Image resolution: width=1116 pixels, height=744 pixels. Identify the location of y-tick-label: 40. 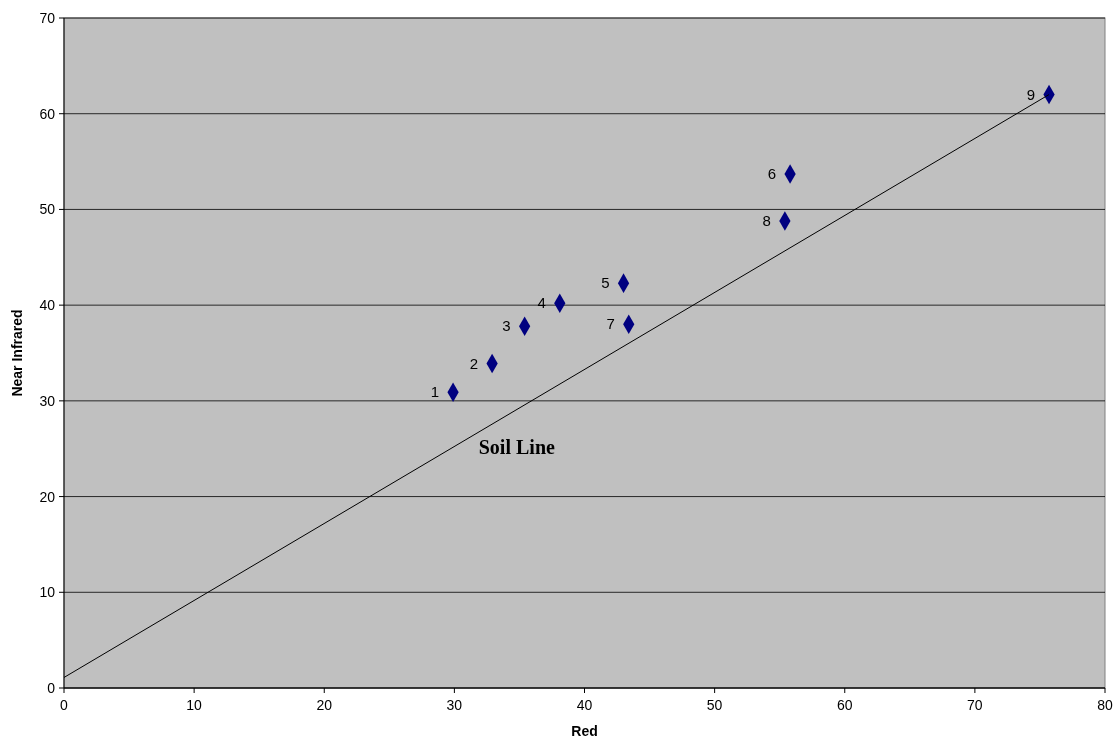
(47, 305).